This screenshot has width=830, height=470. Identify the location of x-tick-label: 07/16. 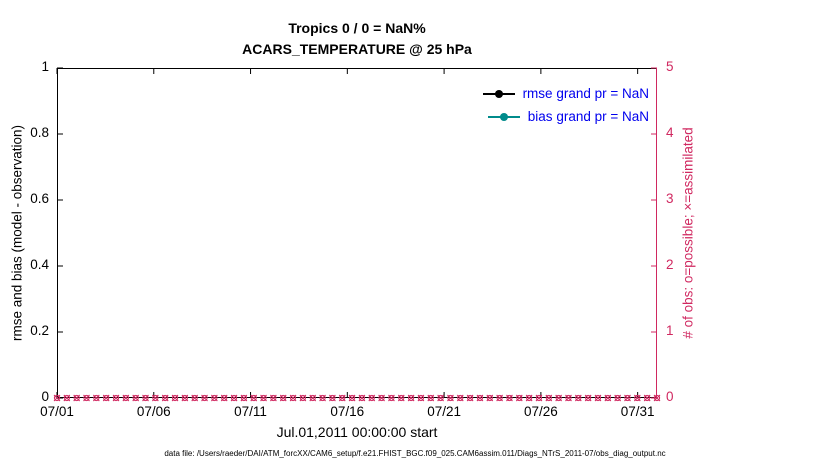
(347, 411).